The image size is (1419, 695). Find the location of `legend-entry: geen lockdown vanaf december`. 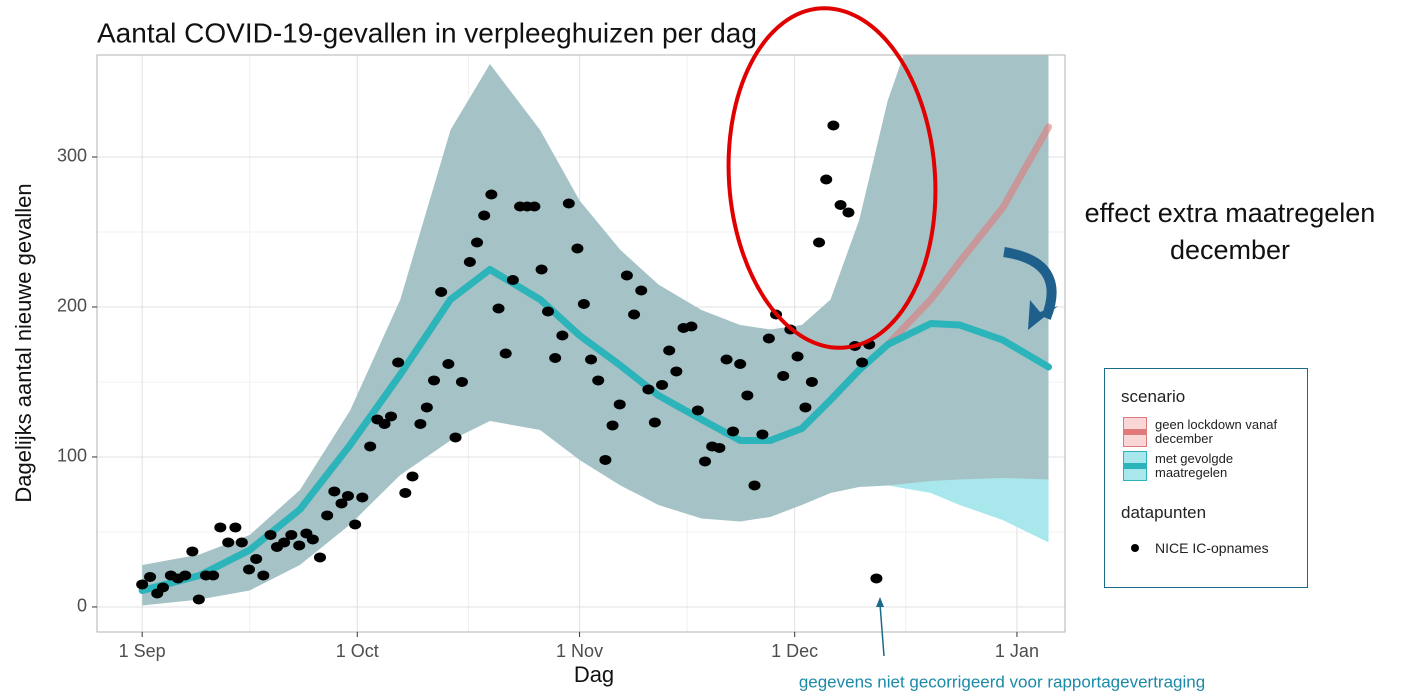

legend-entry: geen lockdown vanaf december is located at coordinates (1210, 432).